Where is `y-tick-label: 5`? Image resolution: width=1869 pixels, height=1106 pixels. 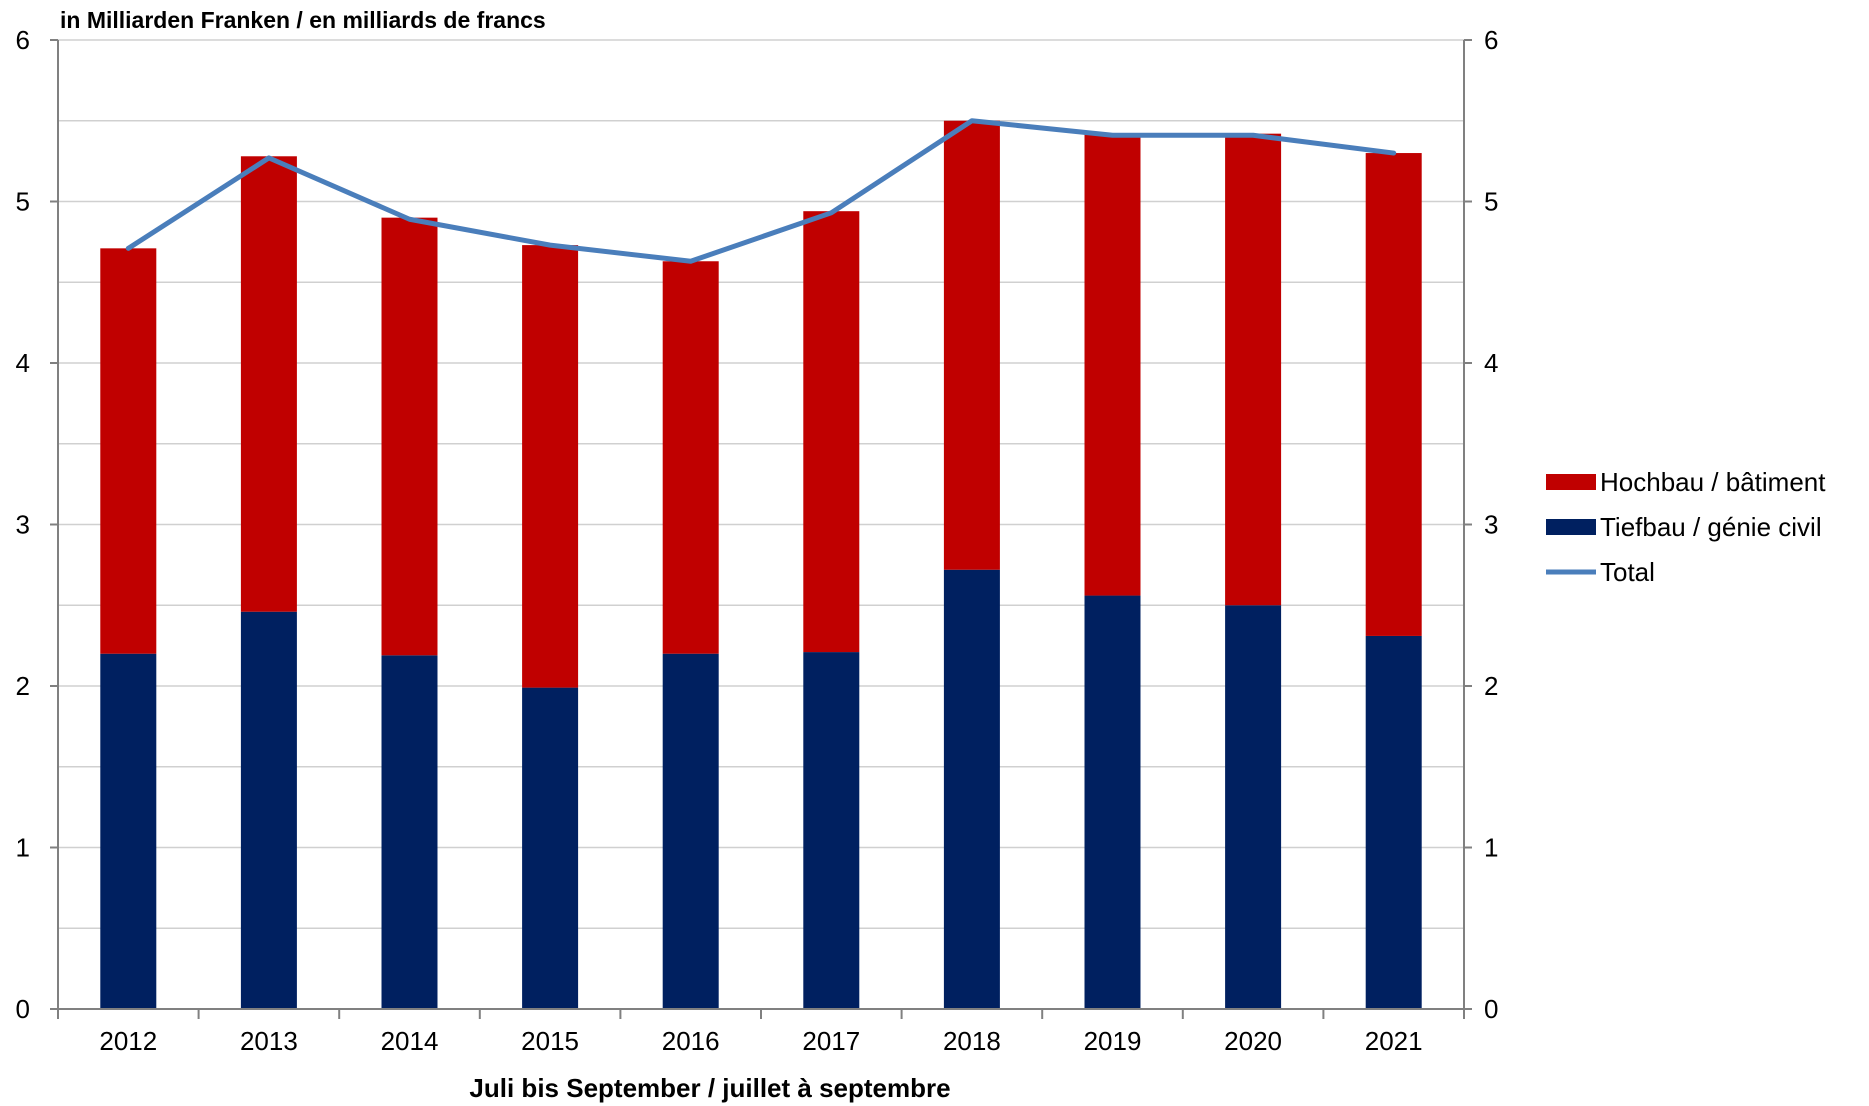
y-tick-label: 5 is located at coordinates (23, 202).